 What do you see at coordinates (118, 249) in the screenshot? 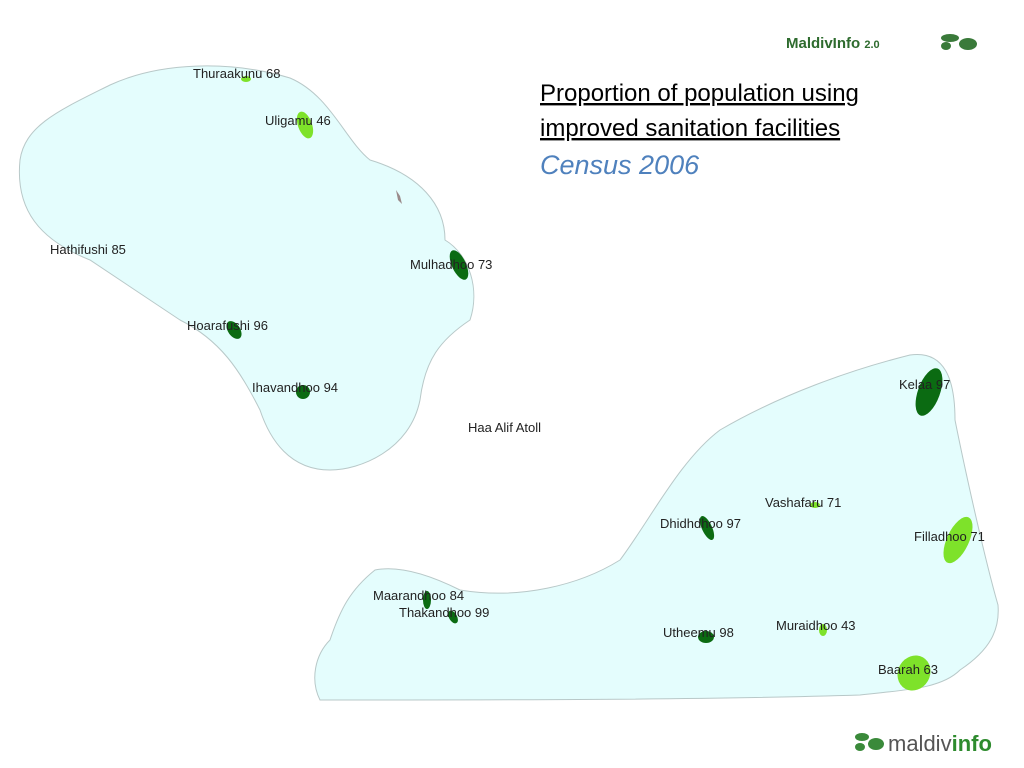
I see `island-value: 85` at bounding box center [118, 249].